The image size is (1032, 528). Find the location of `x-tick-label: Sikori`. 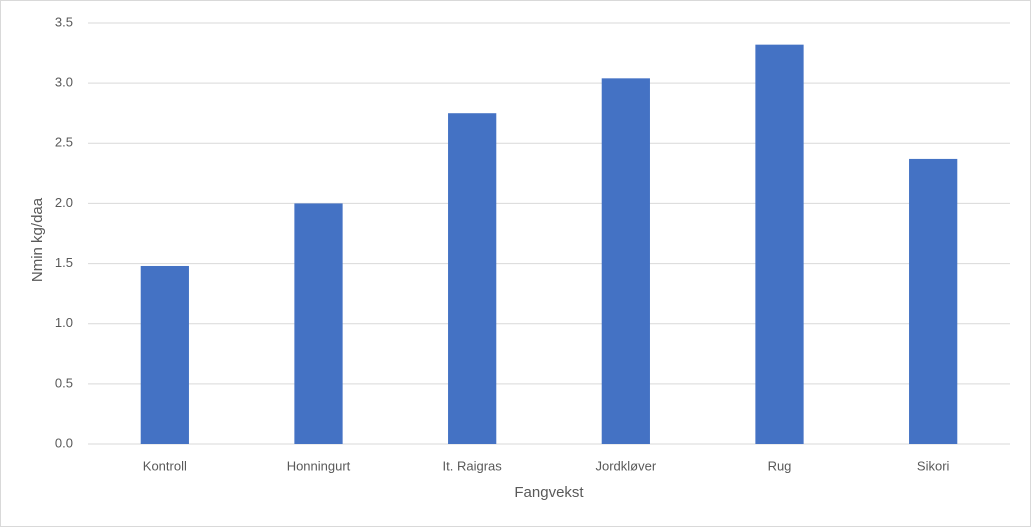

x-tick-label: Sikori is located at coordinates (933, 465).